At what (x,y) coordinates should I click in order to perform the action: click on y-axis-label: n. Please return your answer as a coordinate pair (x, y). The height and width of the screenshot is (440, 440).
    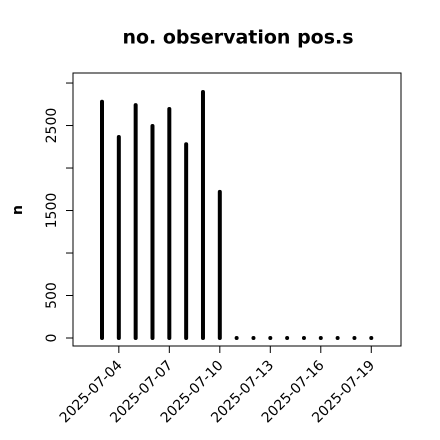
    Looking at the image, I should click on (18, 210).